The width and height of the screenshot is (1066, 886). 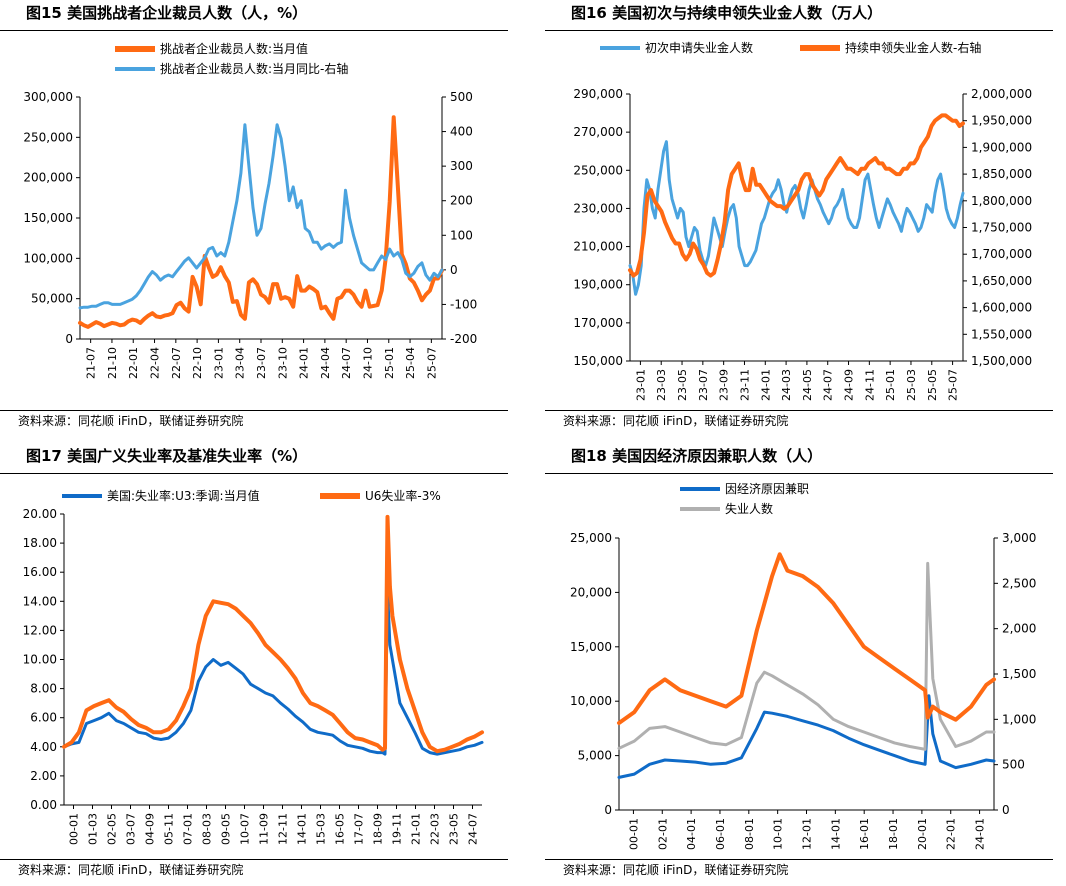 What do you see at coordinates (461, 166) in the screenshot?
I see `y2-tick-label: 300` at bounding box center [461, 166].